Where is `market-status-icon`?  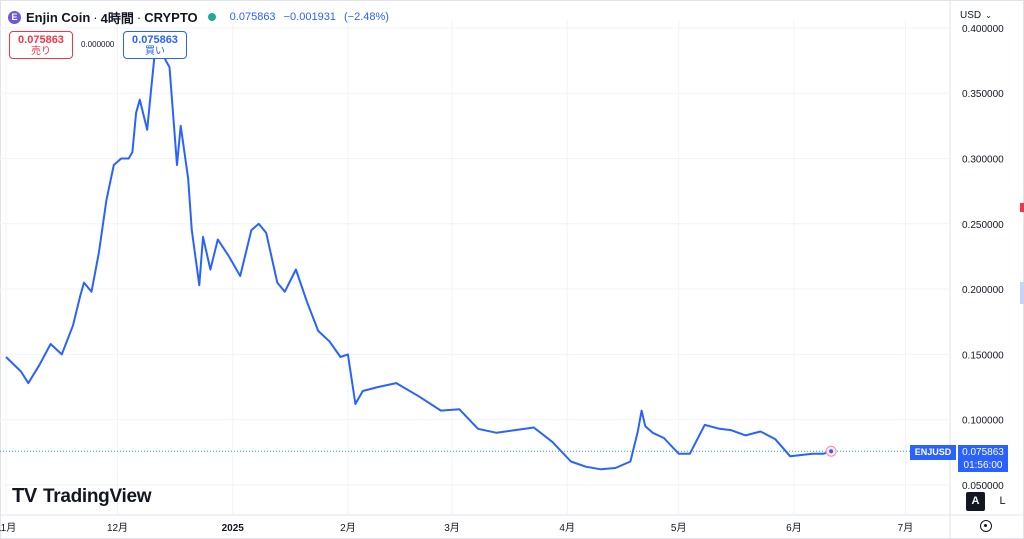
market-status-icon is located at coordinates (211, 17).